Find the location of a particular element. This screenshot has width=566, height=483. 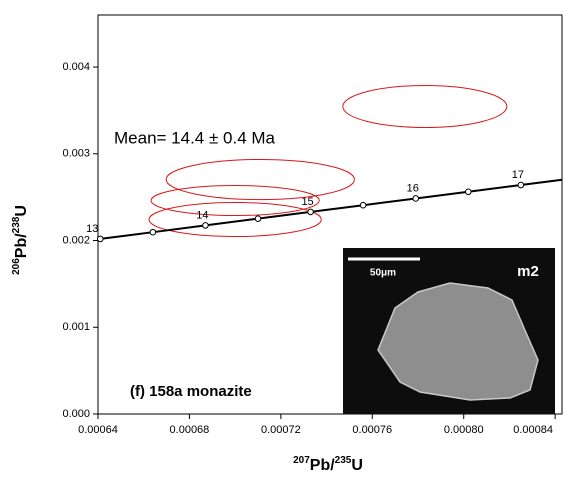

x-tick-label: 0.00072 is located at coordinates (281, 430).